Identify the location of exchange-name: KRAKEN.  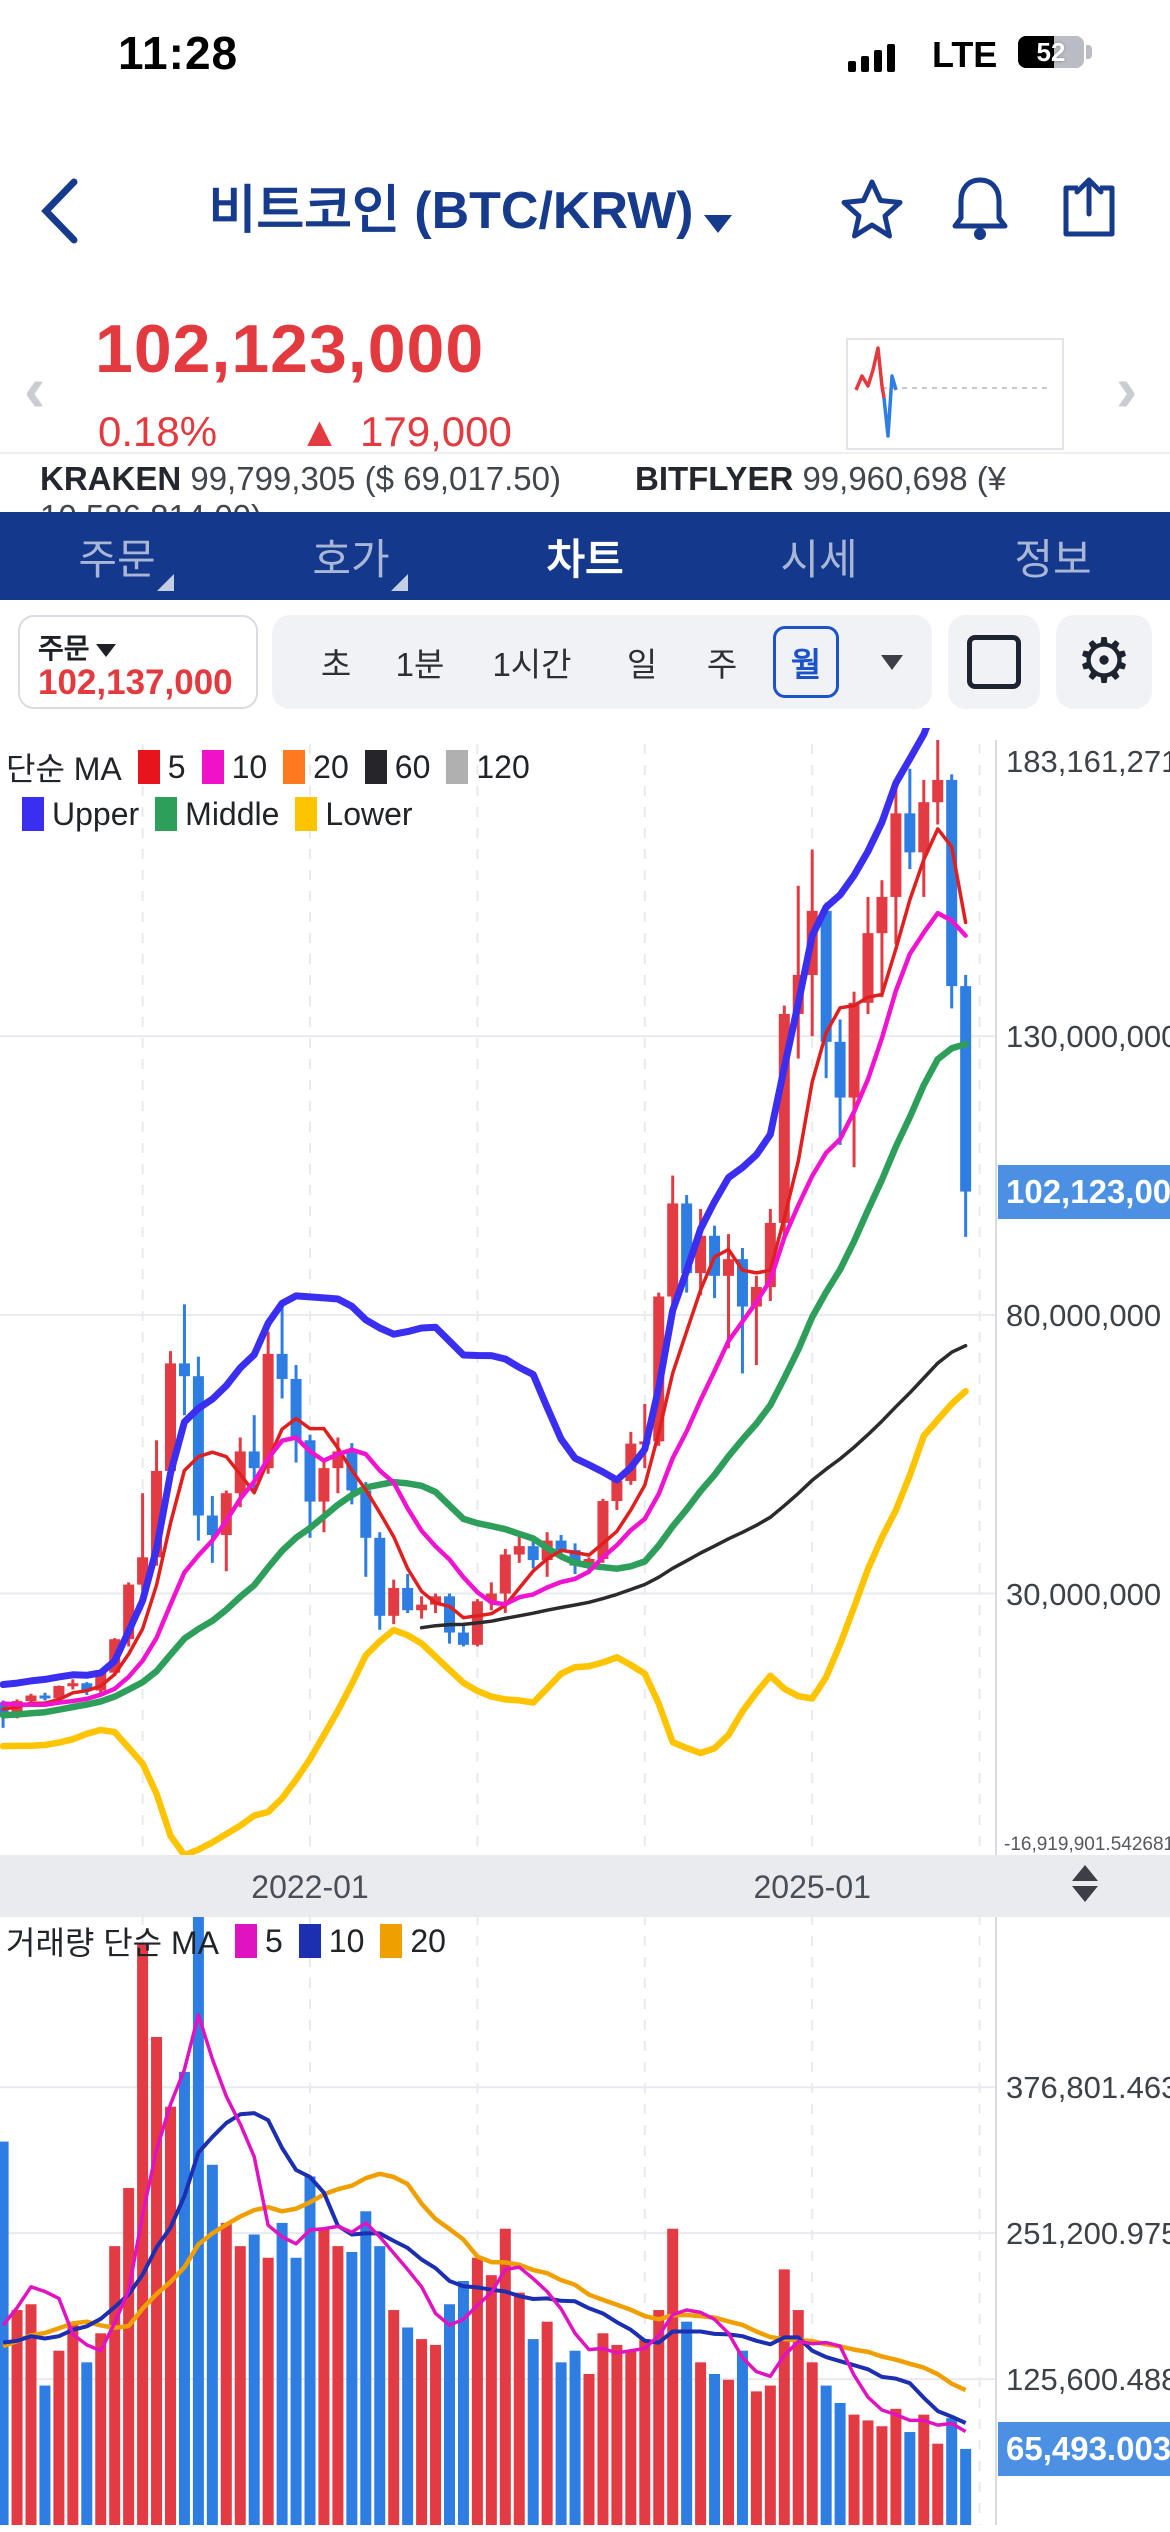
(111, 478).